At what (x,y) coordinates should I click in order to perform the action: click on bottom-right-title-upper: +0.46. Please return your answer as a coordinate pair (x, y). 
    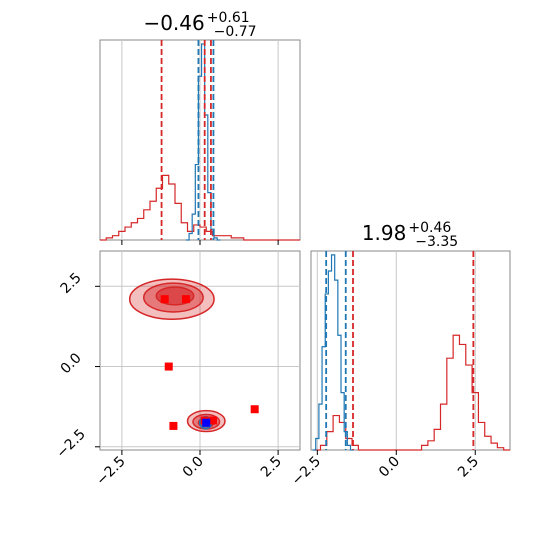
    Looking at the image, I should click on (429, 228).